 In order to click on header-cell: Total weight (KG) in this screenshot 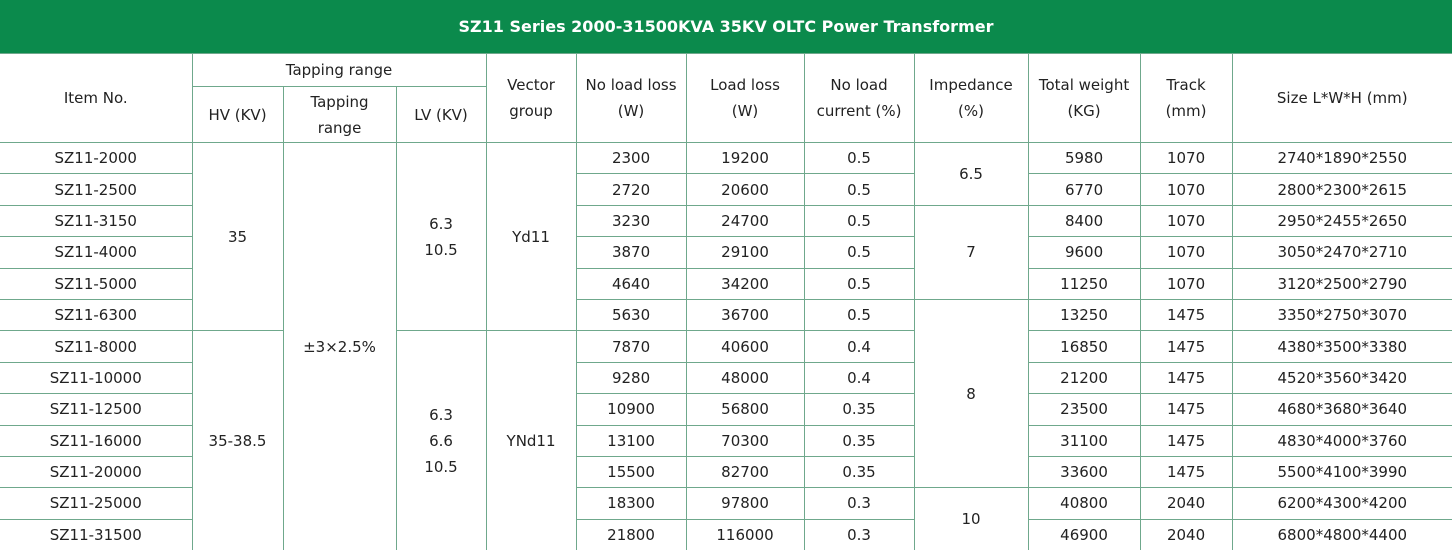, I will do `click(1084, 98)`.